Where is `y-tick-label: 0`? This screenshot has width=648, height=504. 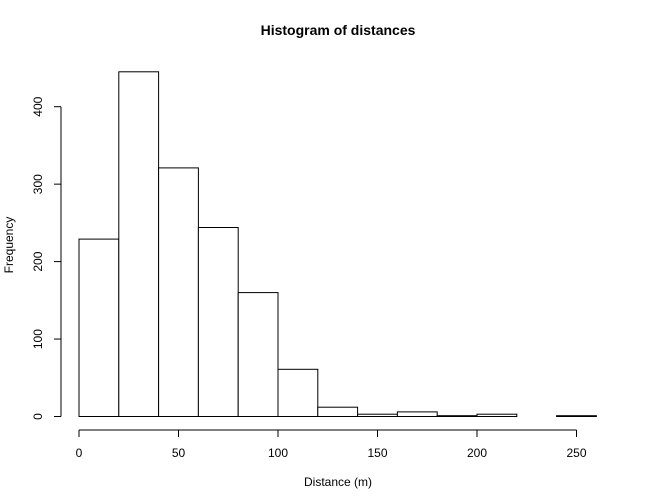 y-tick-label: 0 is located at coordinates (38, 416).